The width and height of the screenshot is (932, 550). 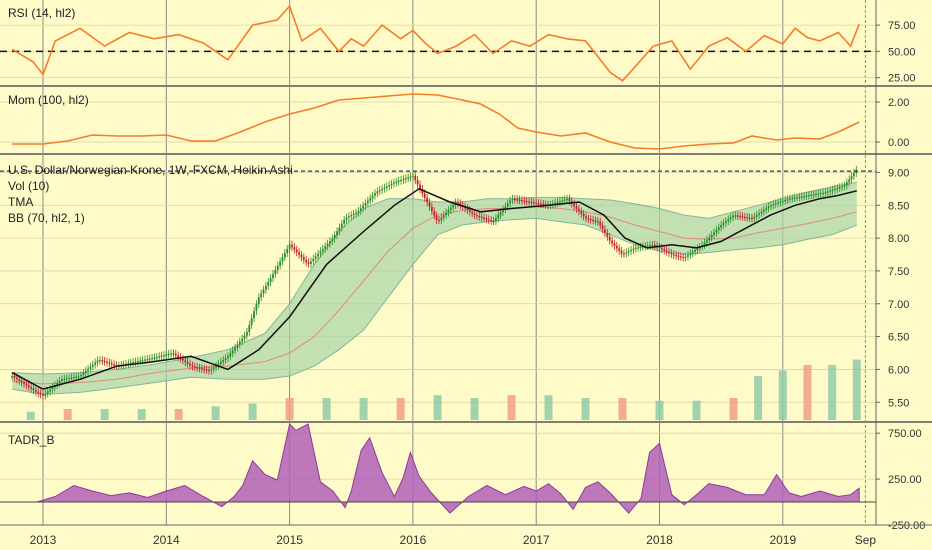 I want to click on x-axis-tick-labels: 2013 2014 2015 2016 2017 2018 2019 Sep, so click(x=453, y=540).